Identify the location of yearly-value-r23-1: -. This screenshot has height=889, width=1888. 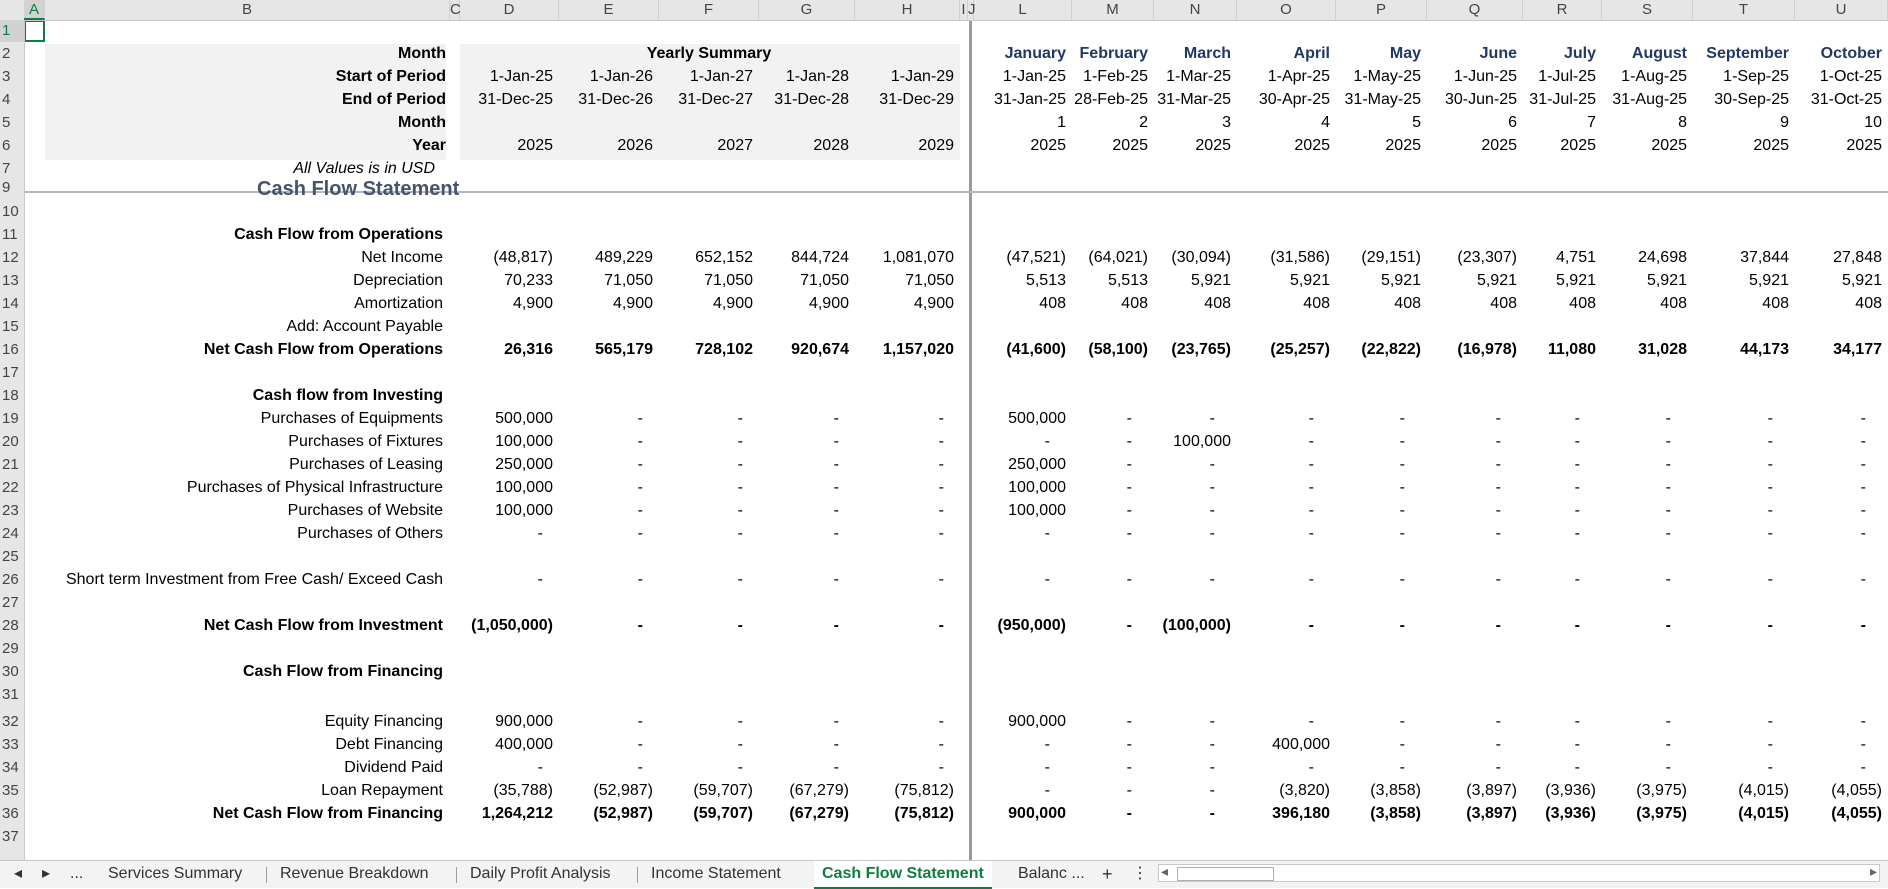
(640, 510).